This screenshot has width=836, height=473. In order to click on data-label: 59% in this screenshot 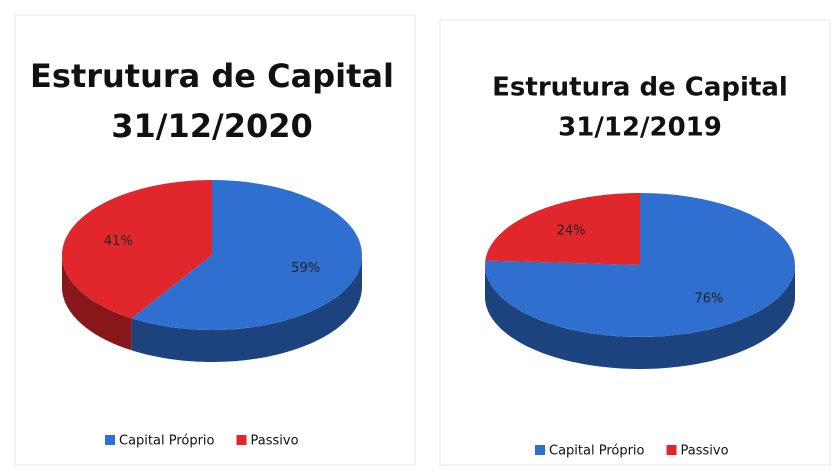, I will do `click(305, 268)`.